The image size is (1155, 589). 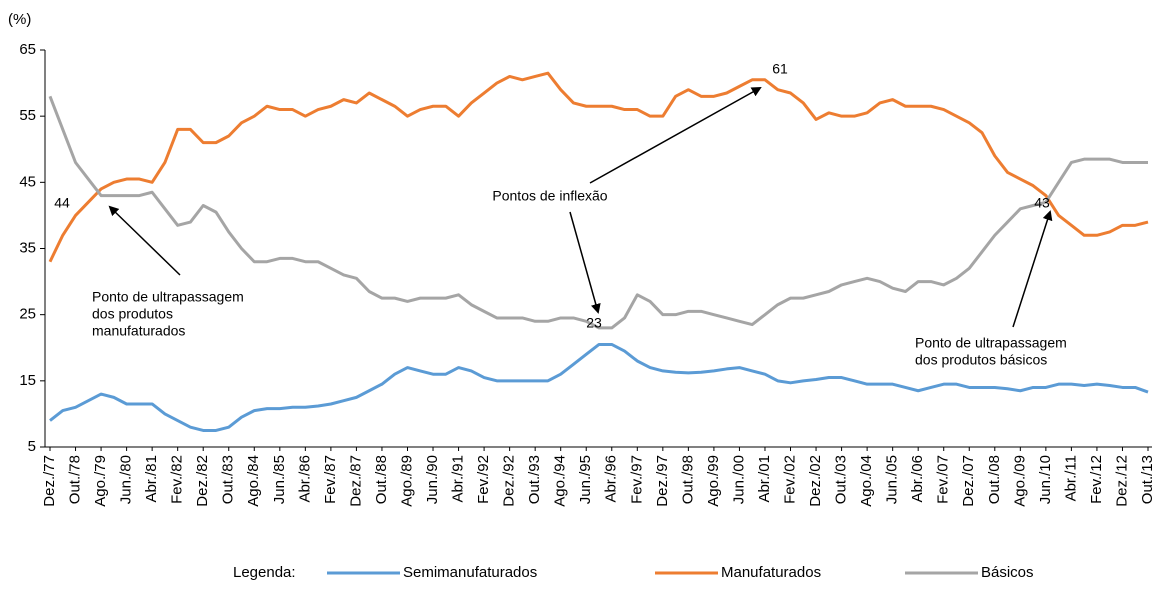 What do you see at coordinates (62, 203) in the screenshot?
I see `annotation: 44` at bounding box center [62, 203].